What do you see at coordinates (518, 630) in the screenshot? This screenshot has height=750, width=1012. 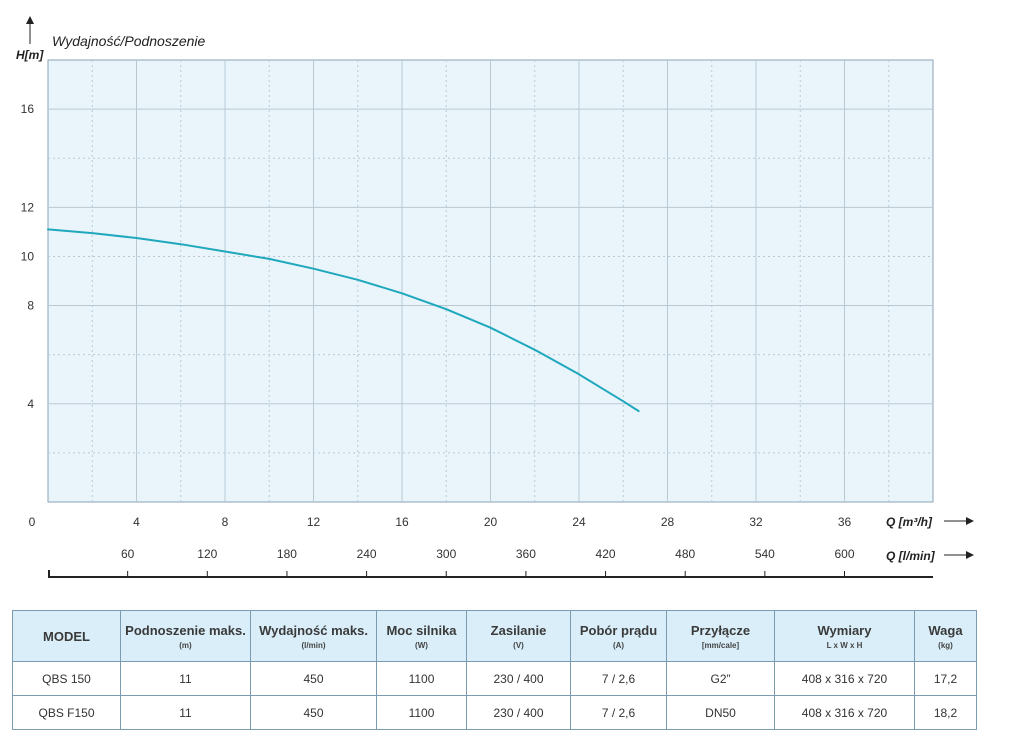 I see `header-label: Zasilanie` at bounding box center [518, 630].